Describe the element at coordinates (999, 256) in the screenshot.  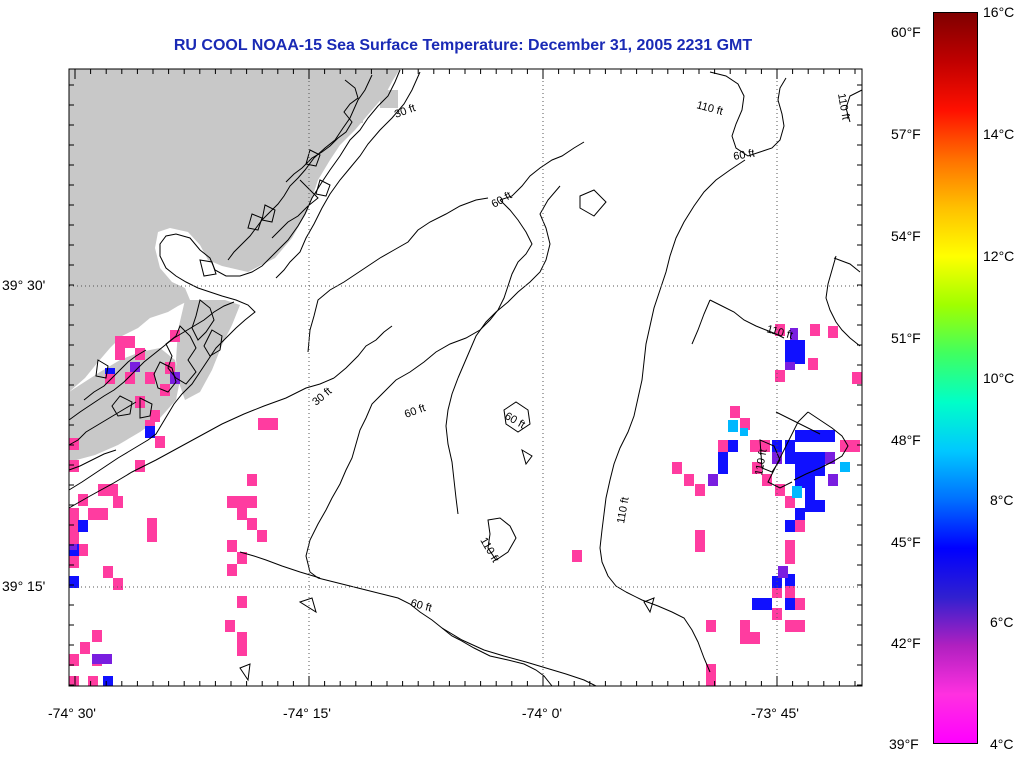
I see `celsius-label: 12°C` at that location.